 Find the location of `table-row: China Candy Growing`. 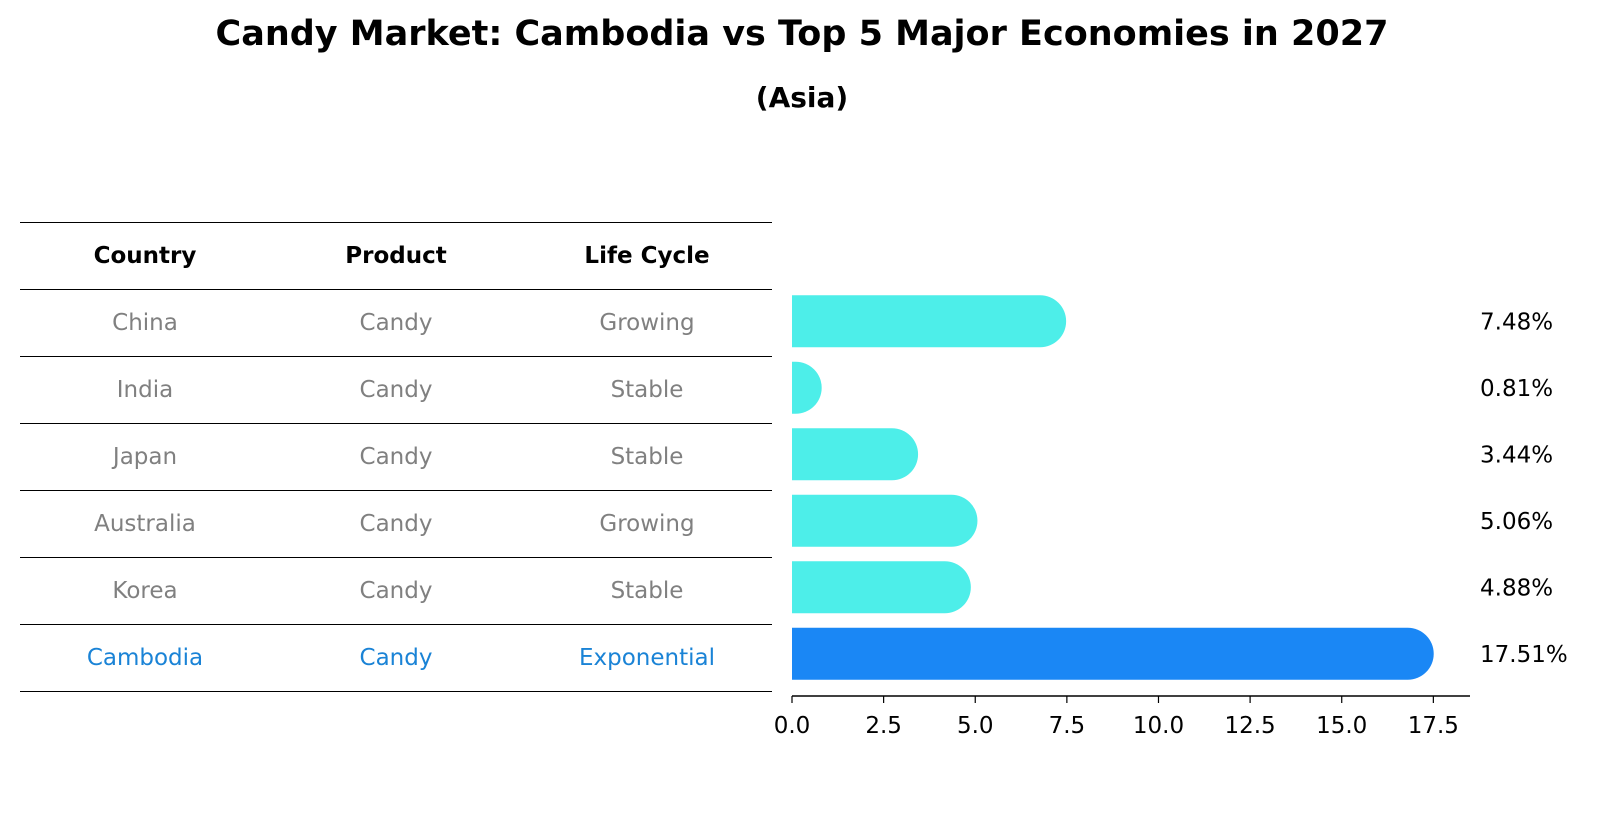

table-row: China Candy Growing is located at coordinates (396, 323).